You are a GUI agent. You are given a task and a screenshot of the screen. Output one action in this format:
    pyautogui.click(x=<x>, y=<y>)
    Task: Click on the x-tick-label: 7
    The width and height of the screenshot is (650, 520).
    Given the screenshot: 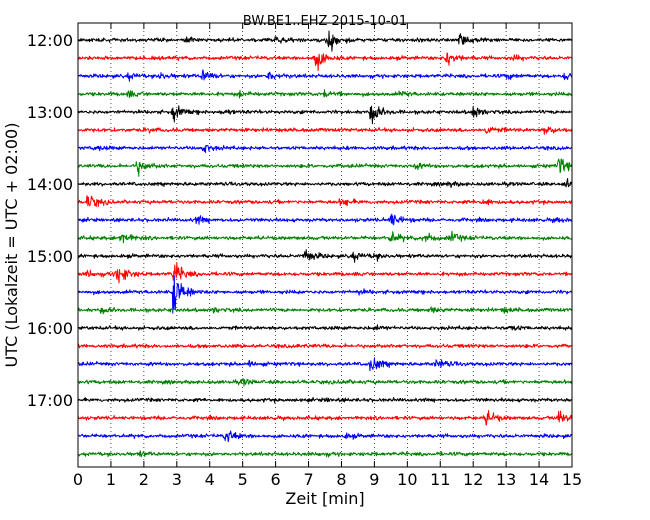 What is the action you would take?
    pyautogui.click(x=308, y=479)
    